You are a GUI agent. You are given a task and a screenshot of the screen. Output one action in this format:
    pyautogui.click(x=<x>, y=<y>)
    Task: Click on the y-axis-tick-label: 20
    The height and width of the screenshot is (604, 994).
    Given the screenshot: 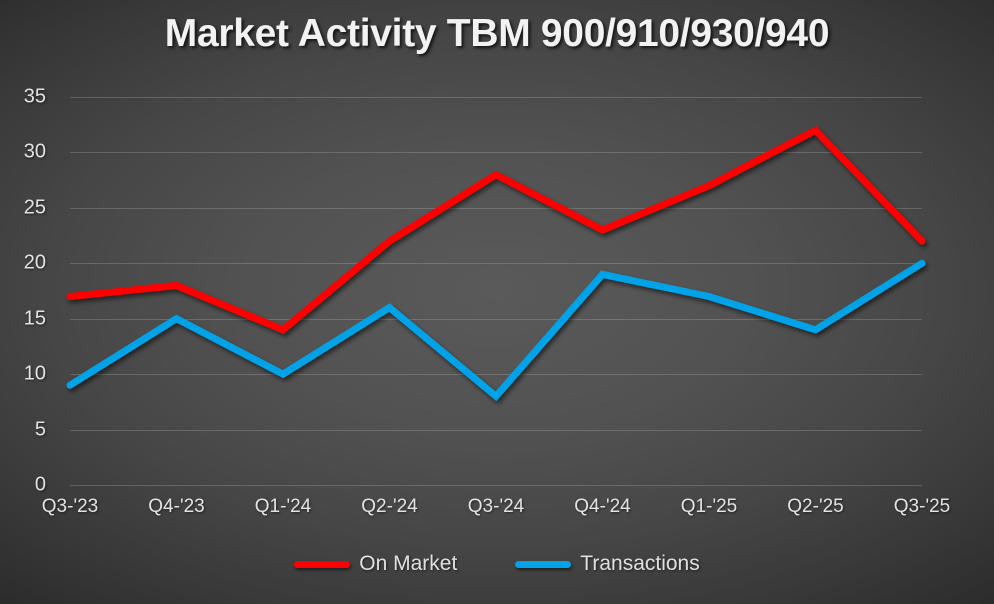 What is the action you would take?
    pyautogui.click(x=34, y=262)
    